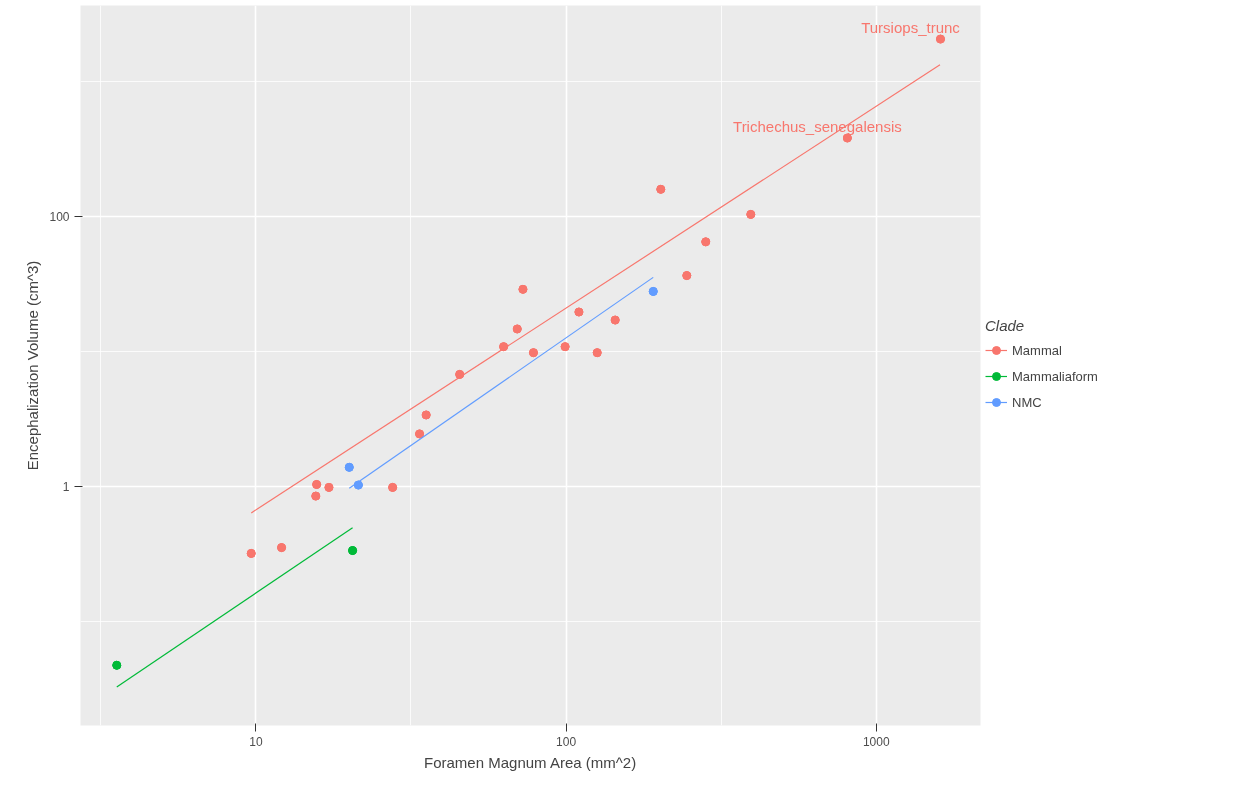 The width and height of the screenshot is (1238, 794). What do you see at coordinates (911, 27) in the screenshot?
I see `annotation: Tursiops_trunc` at bounding box center [911, 27].